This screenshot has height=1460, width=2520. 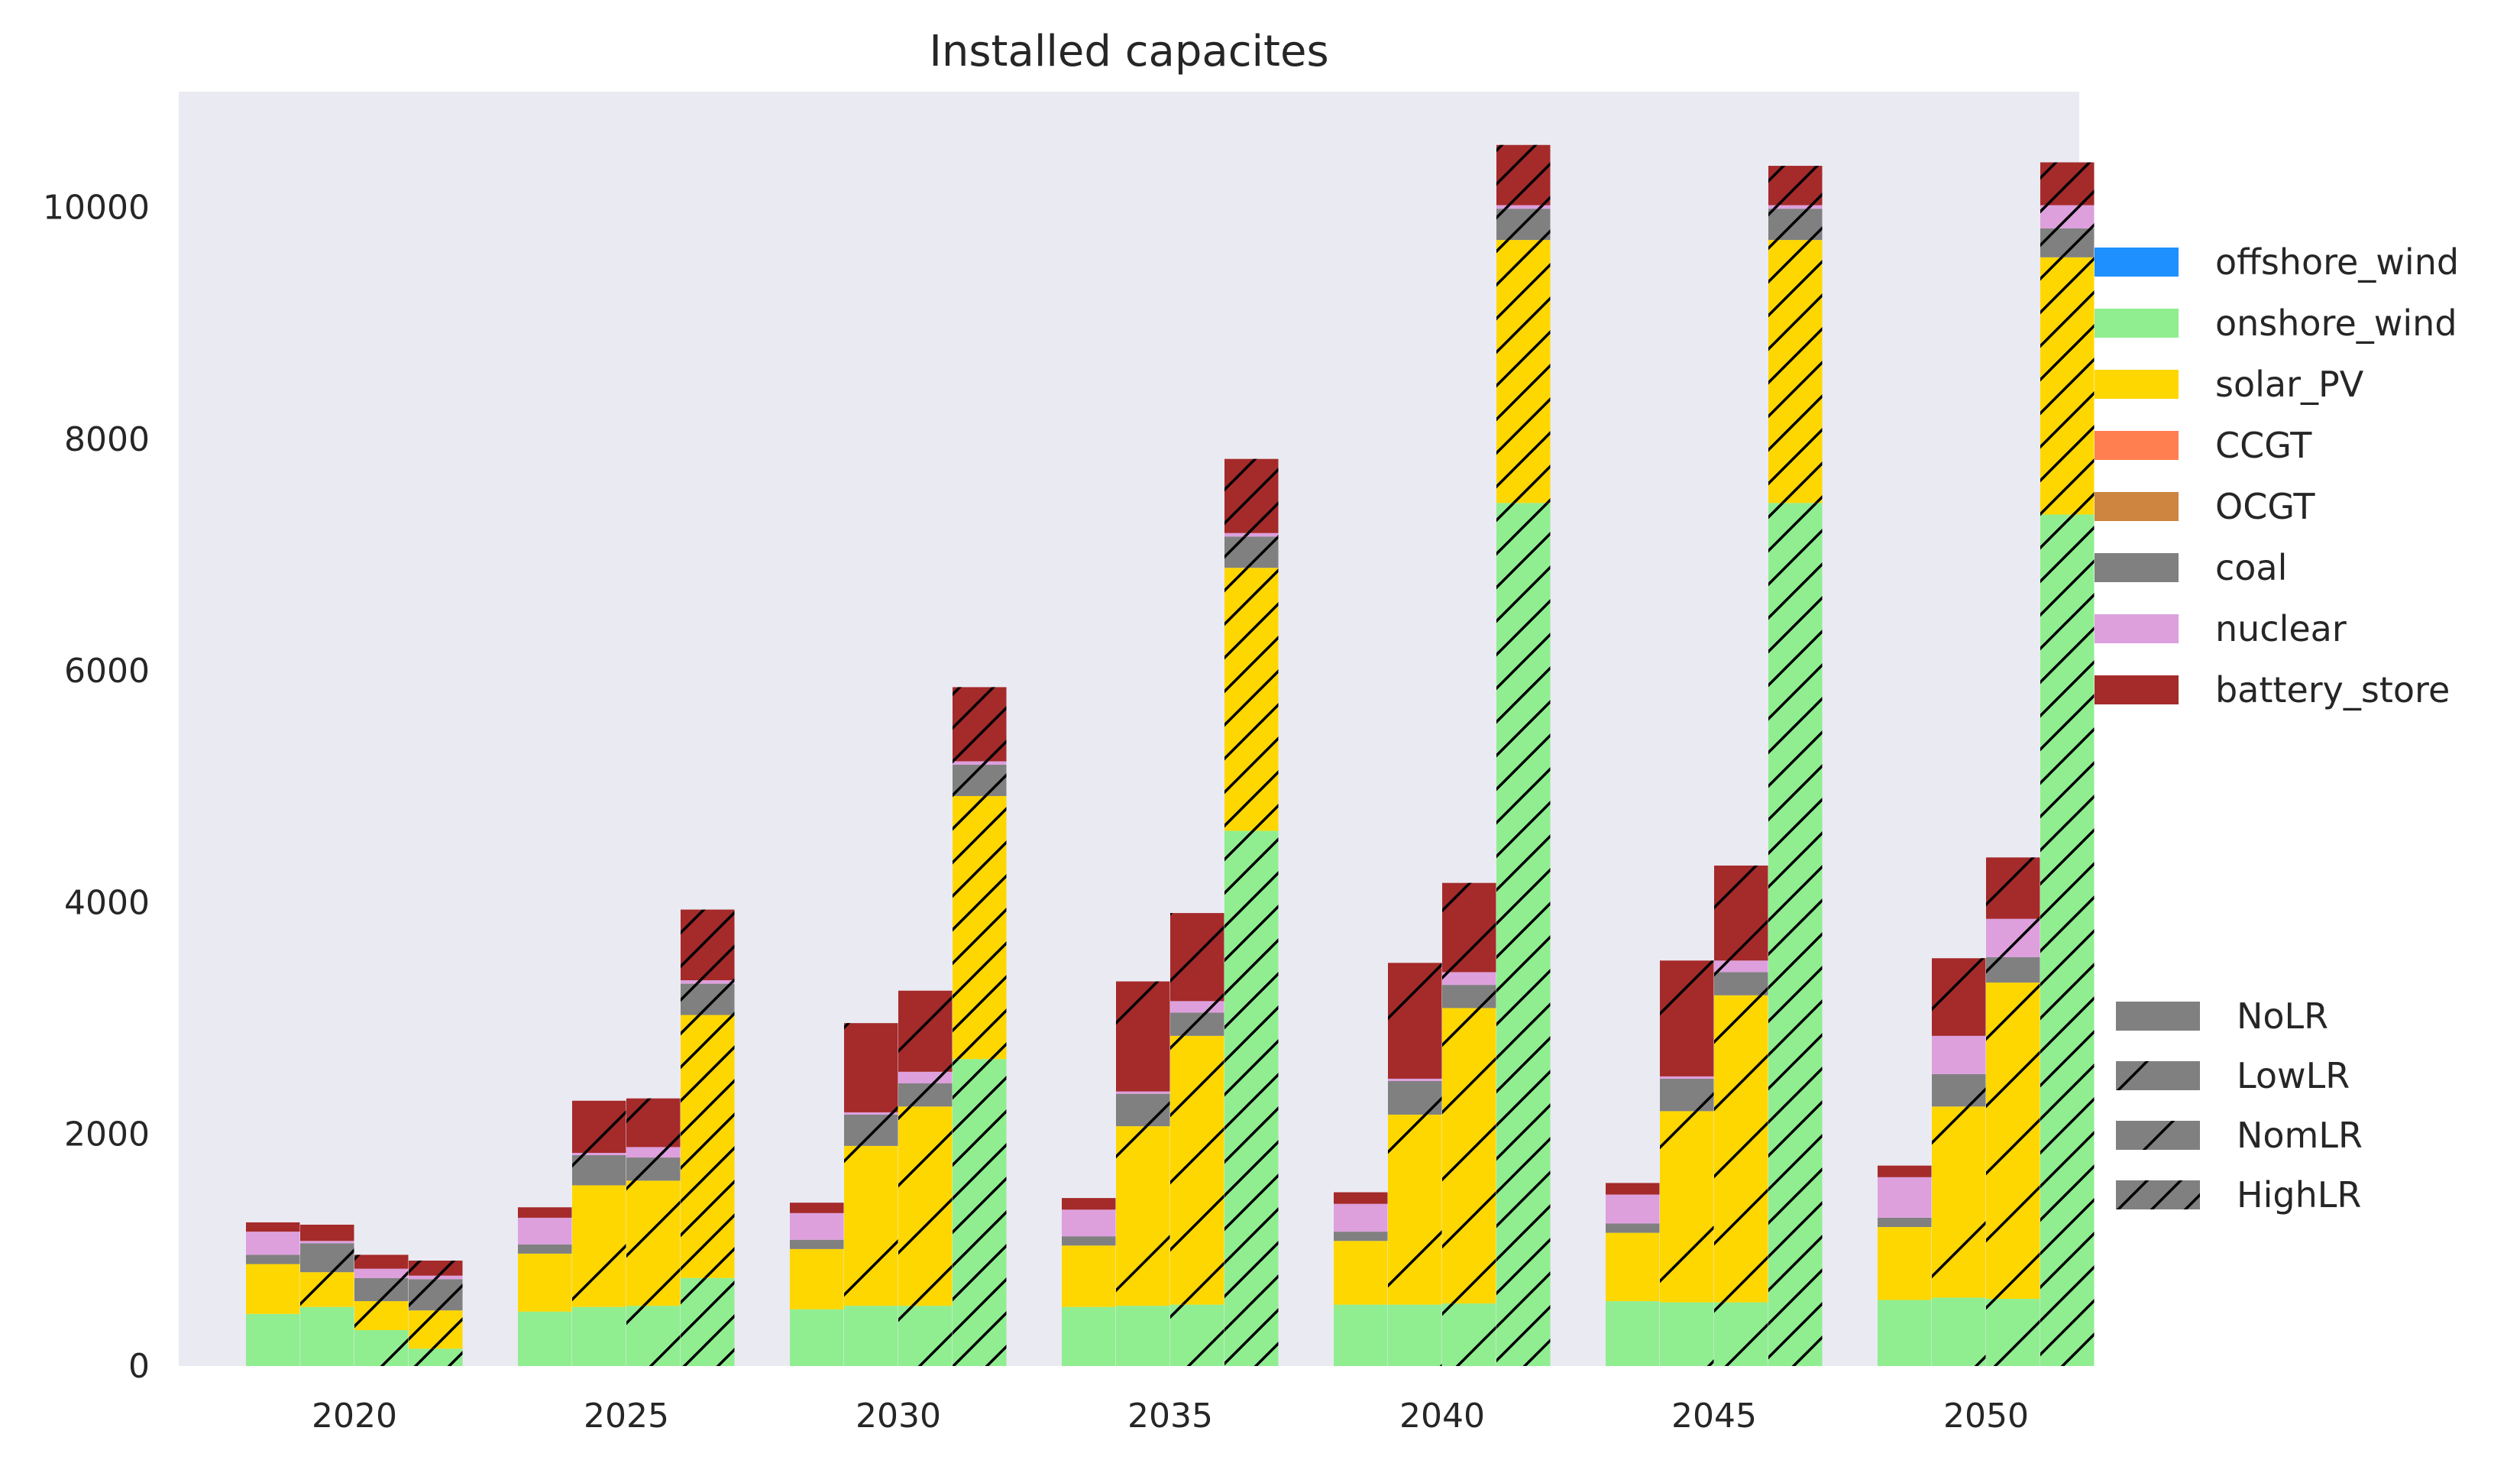 What do you see at coordinates (1089, 1276) in the screenshot?
I see `bar-2035-nolr-solar-pv` at bounding box center [1089, 1276].